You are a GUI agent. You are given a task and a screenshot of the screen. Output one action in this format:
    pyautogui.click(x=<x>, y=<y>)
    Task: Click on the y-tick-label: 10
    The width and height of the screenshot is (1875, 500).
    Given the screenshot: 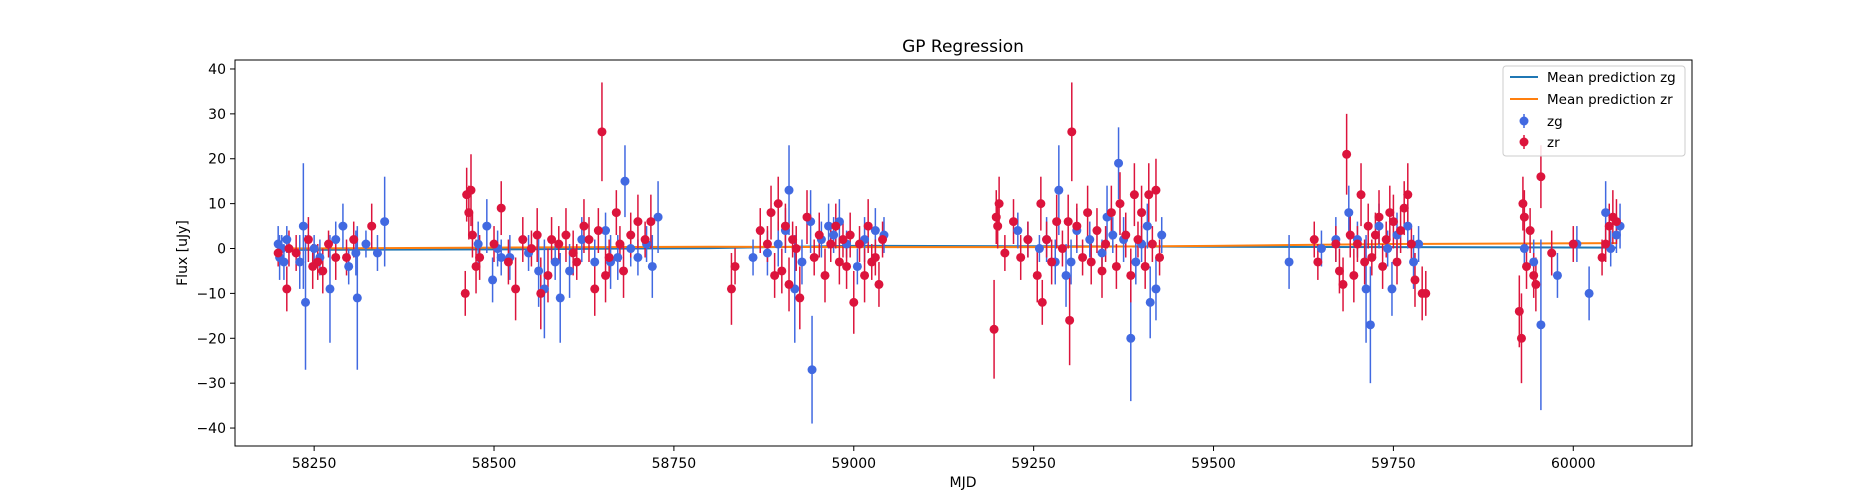 What is the action you would take?
    pyautogui.click(x=217, y=205)
    